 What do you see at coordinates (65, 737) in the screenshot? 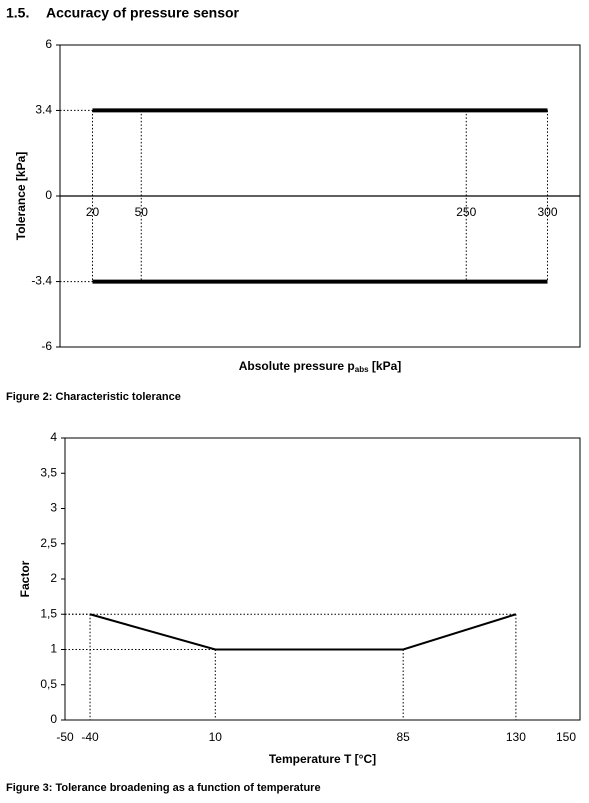
I see `x-tick-label: -50` at bounding box center [65, 737].